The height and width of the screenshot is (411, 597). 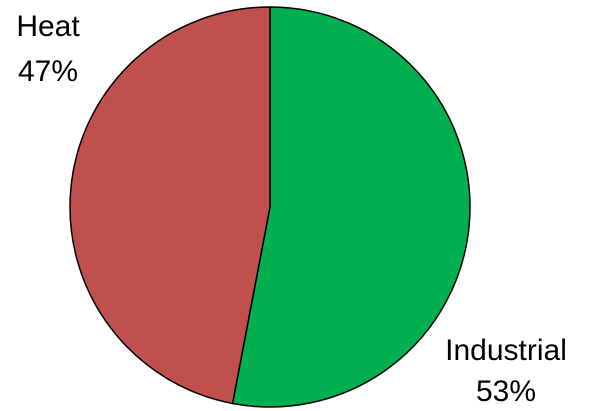 I want to click on slice-value-label: 47%, so click(x=48, y=71).